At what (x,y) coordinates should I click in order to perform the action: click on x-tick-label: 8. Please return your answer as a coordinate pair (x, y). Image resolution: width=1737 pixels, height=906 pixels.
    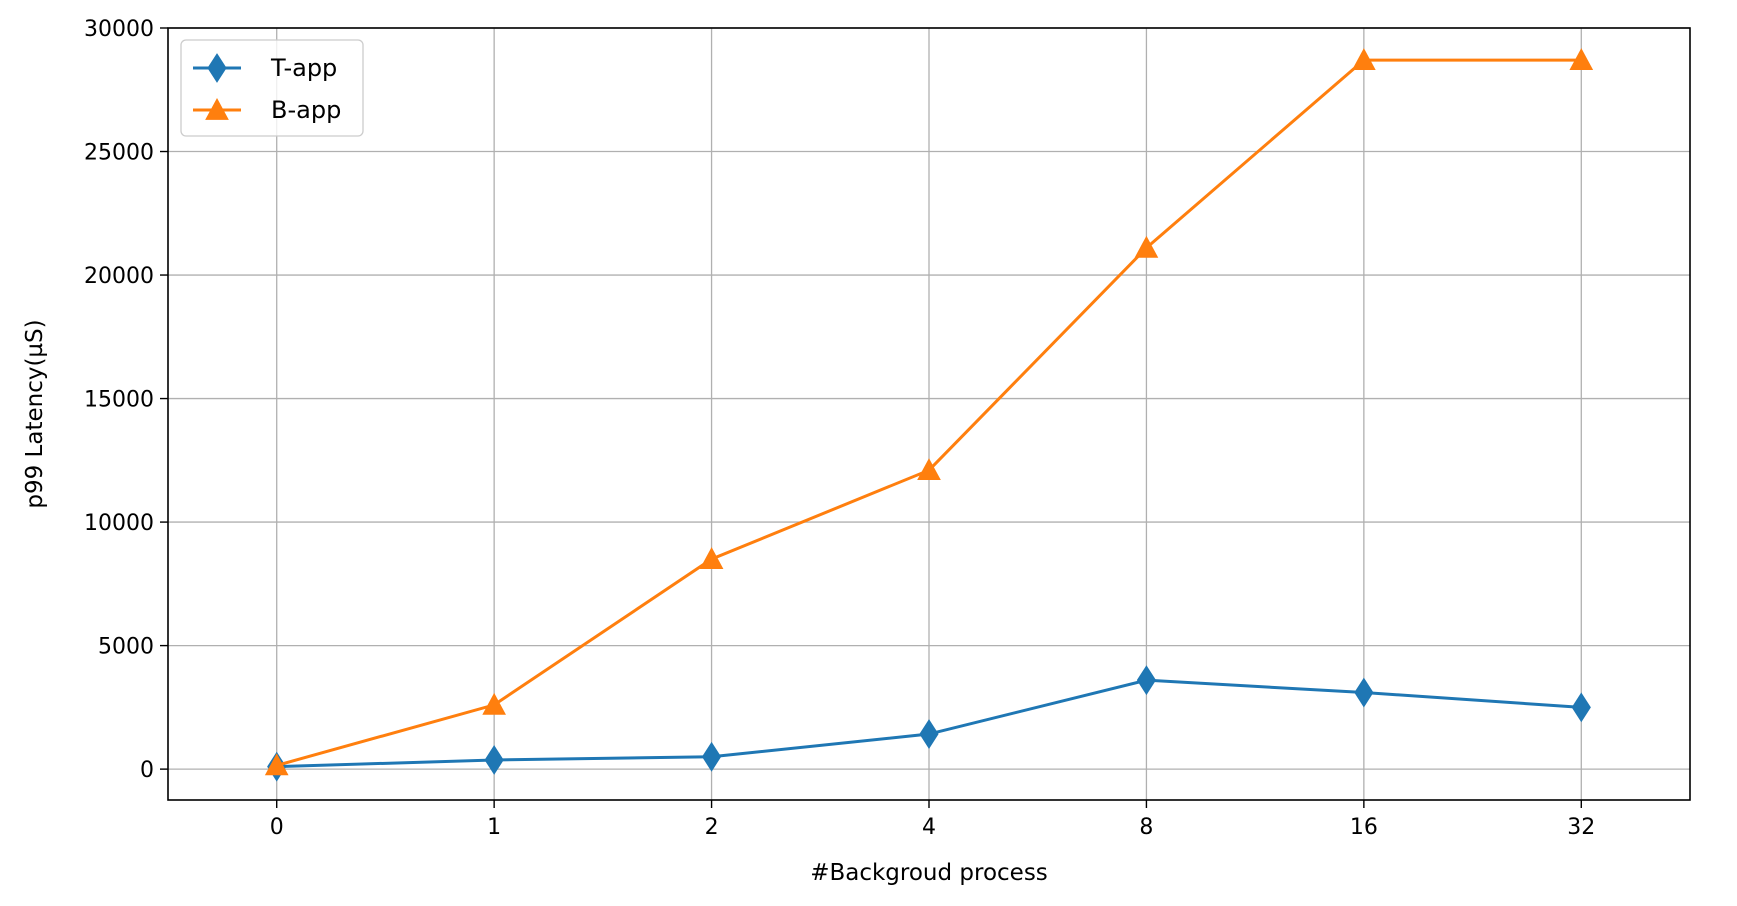
    Looking at the image, I should click on (1146, 827).